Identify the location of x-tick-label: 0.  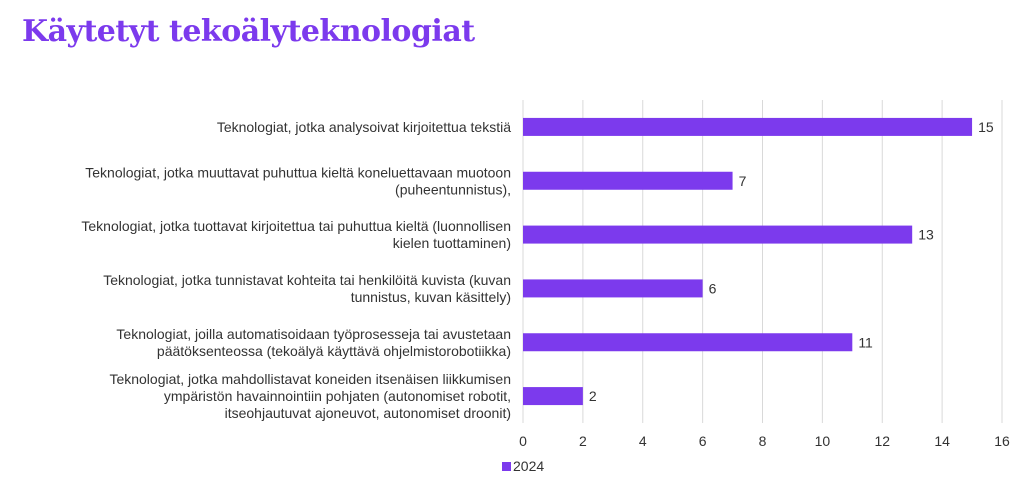
(523, 441).